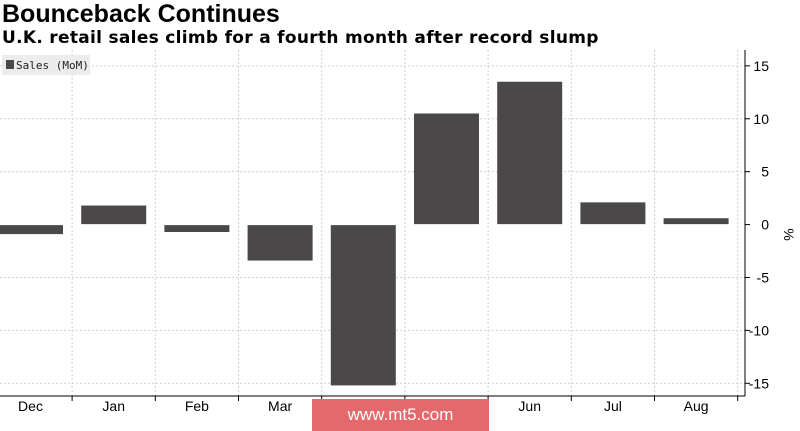 Image resolution: width=800 pixels, height=431 pixels. What do you see at coordinates (400, 415) in the screenshot?
I see `watermark-banner: www.mt5.com` at bounding box center [400, 415].